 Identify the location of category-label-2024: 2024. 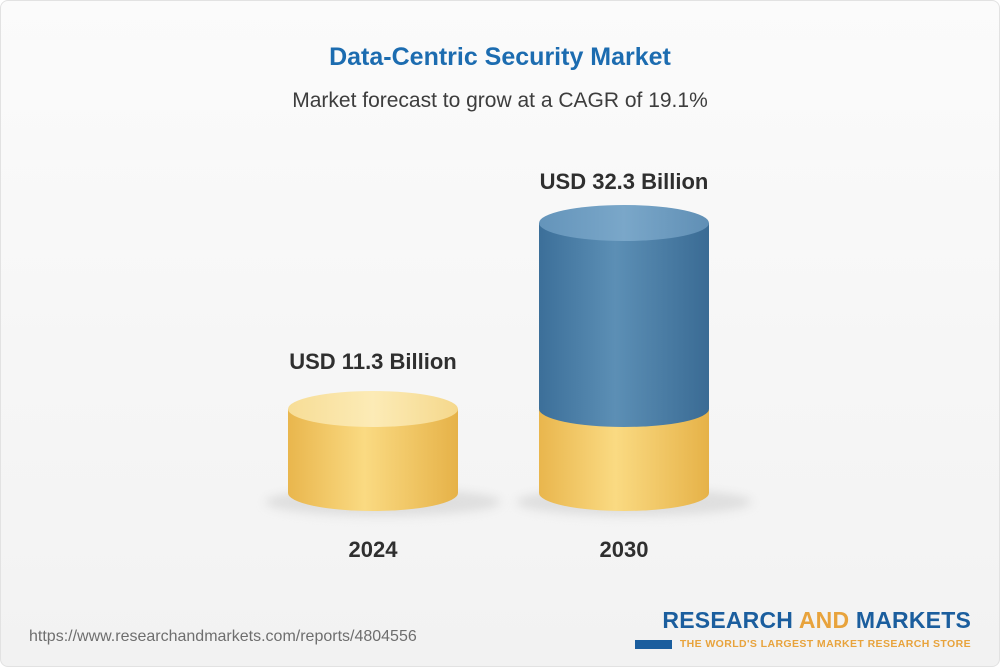
(373, 549).